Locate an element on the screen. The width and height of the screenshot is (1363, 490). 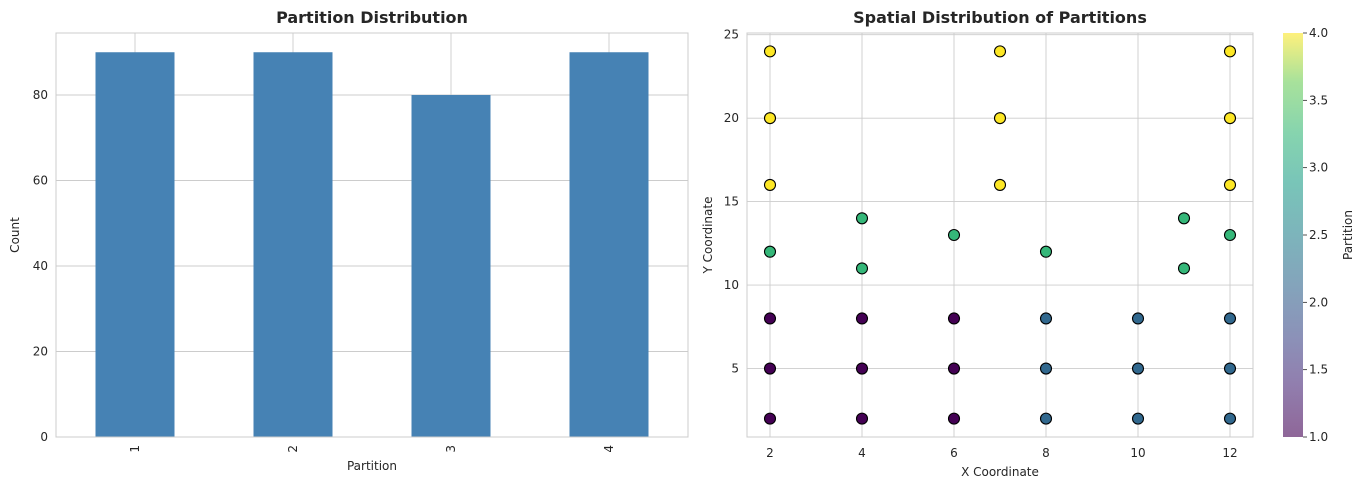
scatter-ytick-label: 5 is located at coordinates (735, 369).